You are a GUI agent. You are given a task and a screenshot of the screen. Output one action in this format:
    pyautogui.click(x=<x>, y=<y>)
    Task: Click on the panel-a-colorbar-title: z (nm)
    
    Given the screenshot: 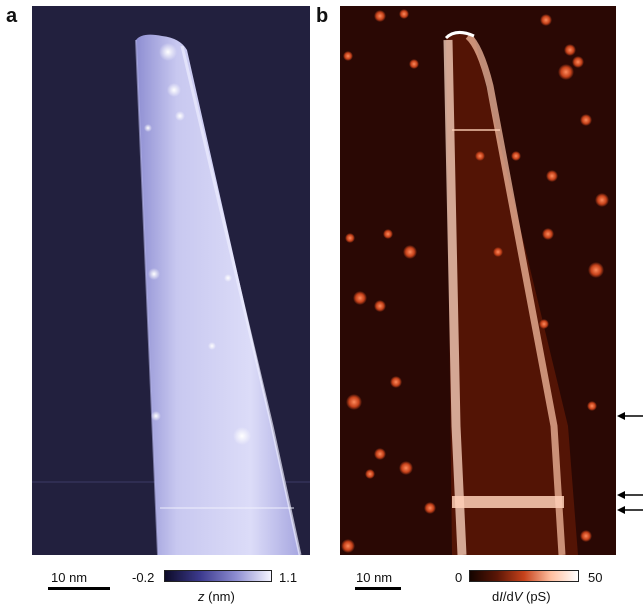 What is the action you would take?
    pyautogui.click(x=216, y=596)
    